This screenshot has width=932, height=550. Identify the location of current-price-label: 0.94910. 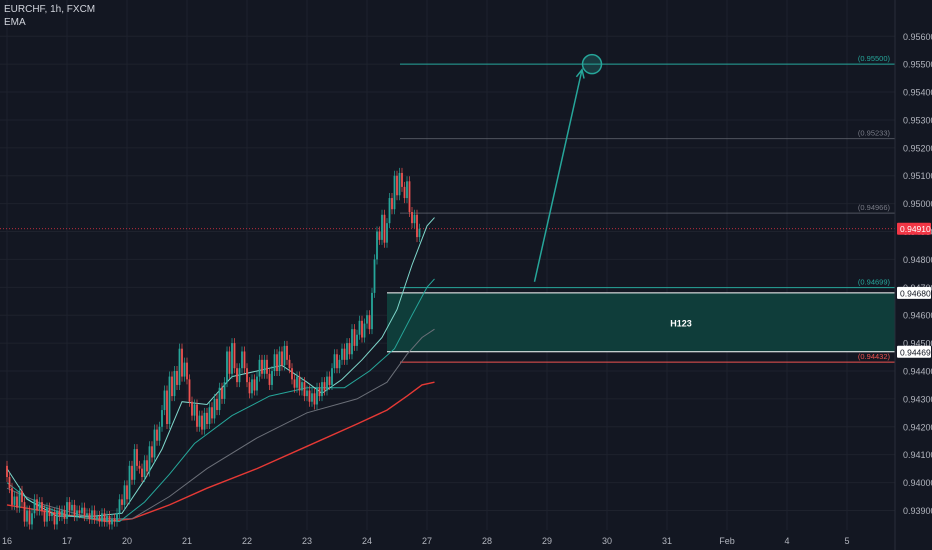
(915, 229).